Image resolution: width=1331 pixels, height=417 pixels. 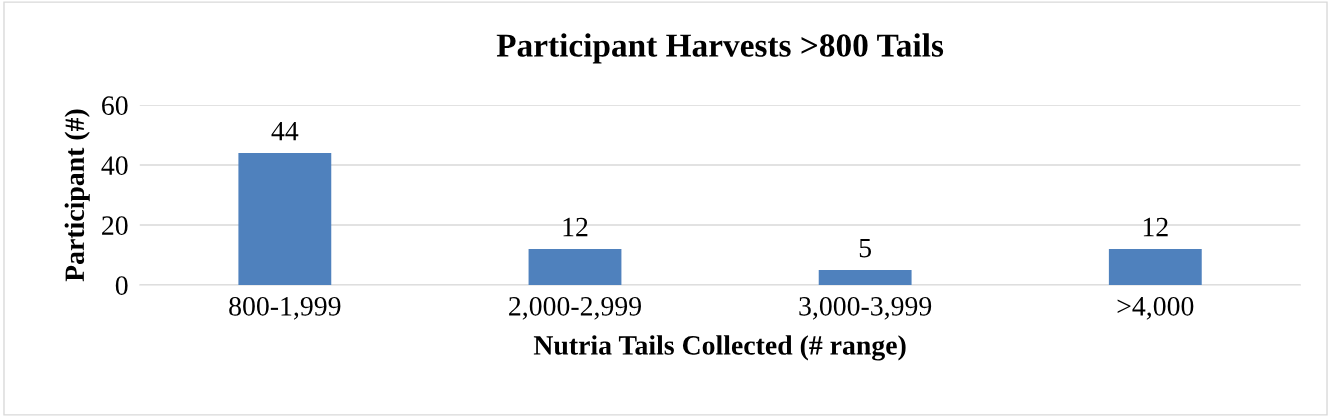 I want to click on x-tick-label: >4,000, so click(x=1155, y=308).